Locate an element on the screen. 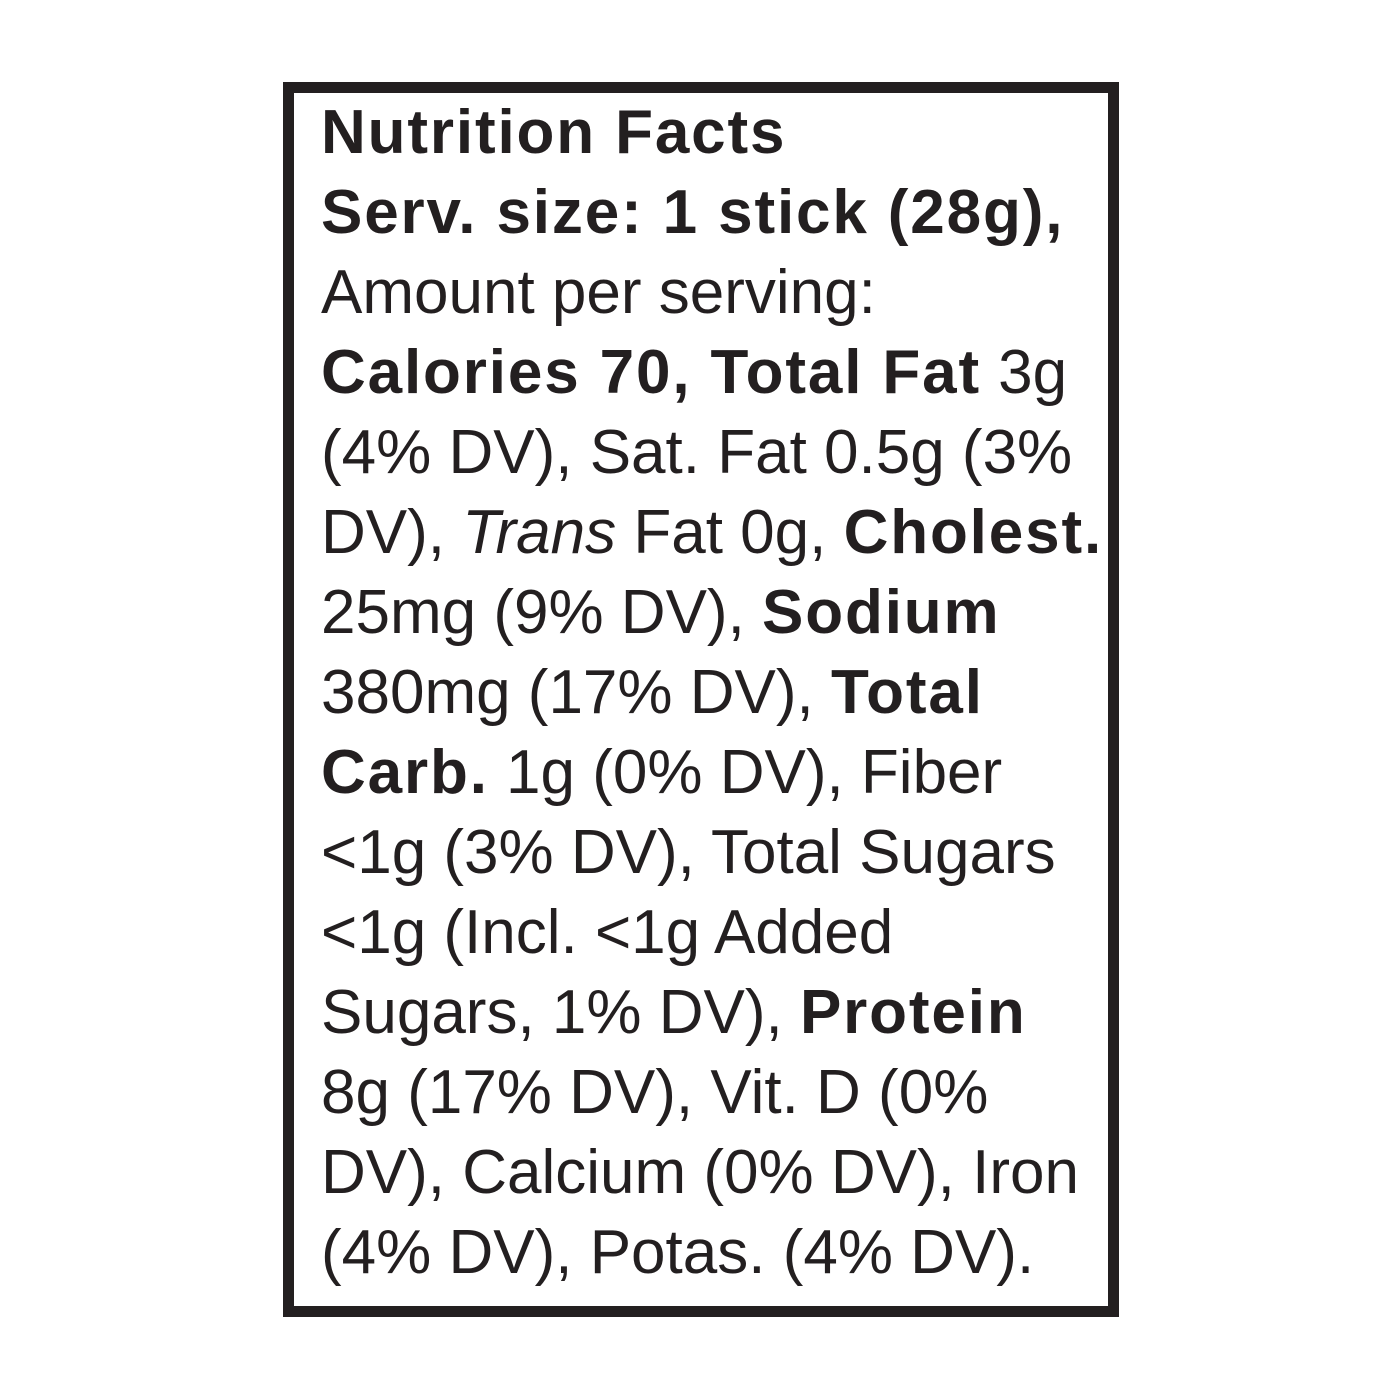 This screenshot has height=1400, width=1400. label-segment: Trans is located at coordinates (539, 532).